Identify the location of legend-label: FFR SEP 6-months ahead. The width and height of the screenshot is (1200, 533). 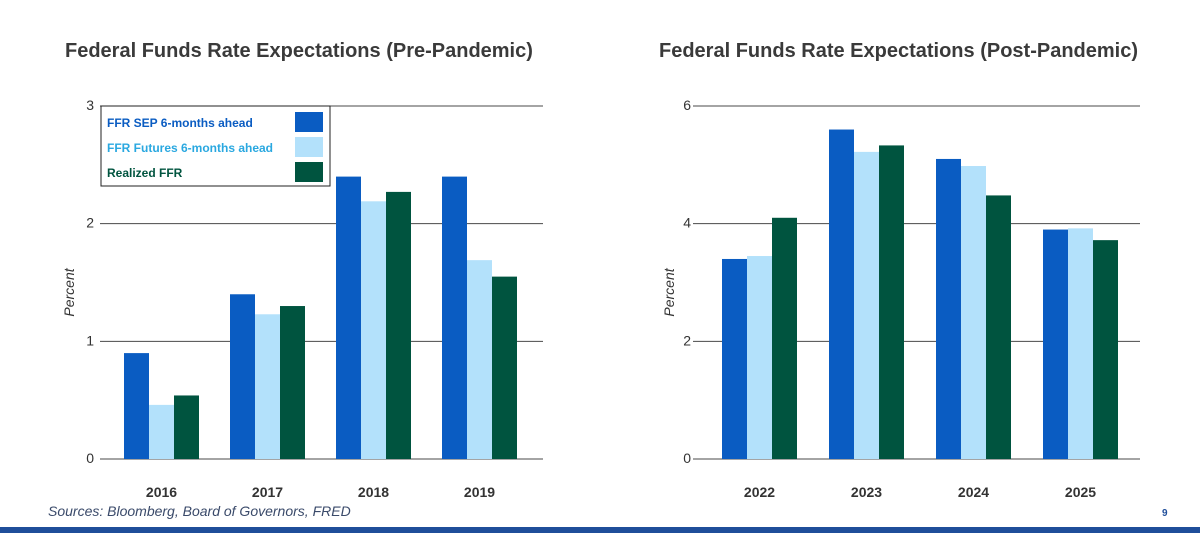
(180, 123).